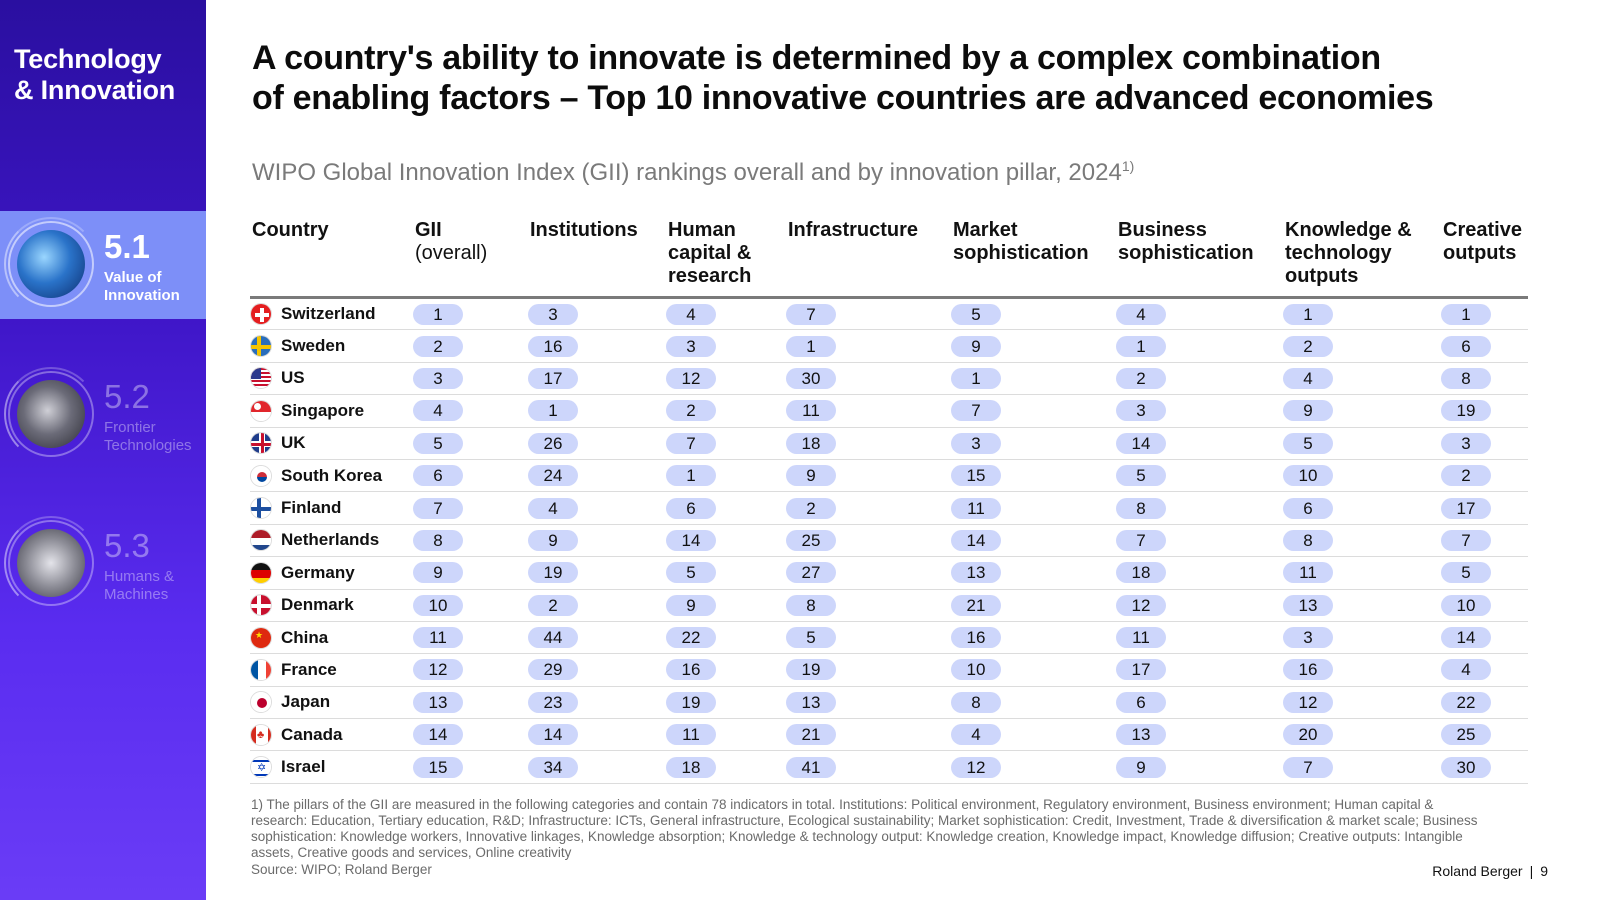  What do you see at coordinates (127, 396) in the screenshot?
I see `chapter-number: 5.2` at bounding box center [127, 396].